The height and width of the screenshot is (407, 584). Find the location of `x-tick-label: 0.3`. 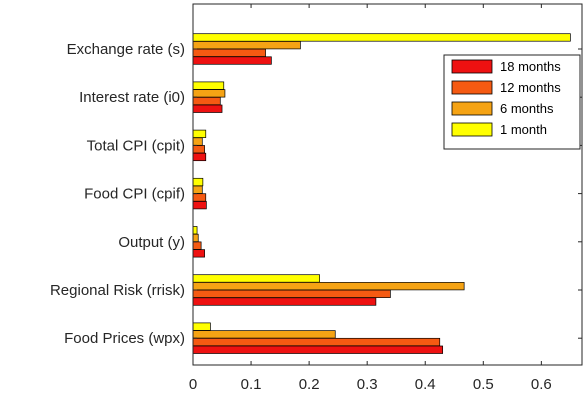

x-tick-label: 0.3 is located at coordinates (367, 384).